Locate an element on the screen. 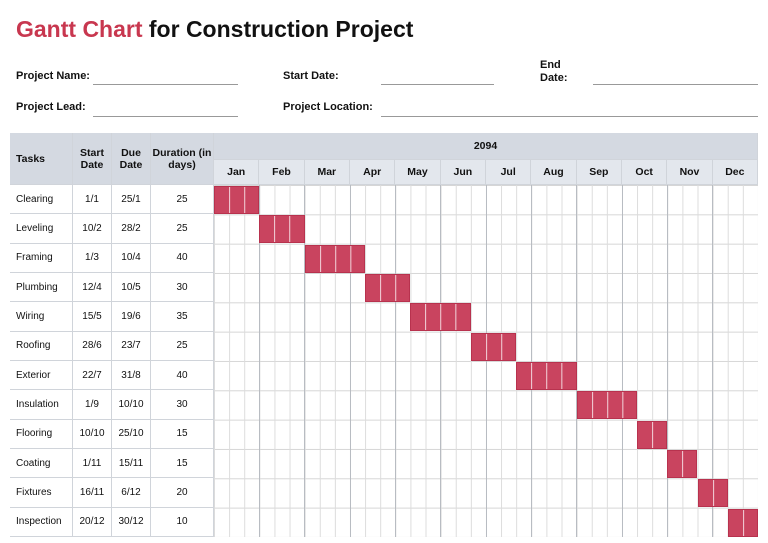 The width and height of the screenshot is (768, 543). field-label: Project Lead: is located at coordinates (51, 107).